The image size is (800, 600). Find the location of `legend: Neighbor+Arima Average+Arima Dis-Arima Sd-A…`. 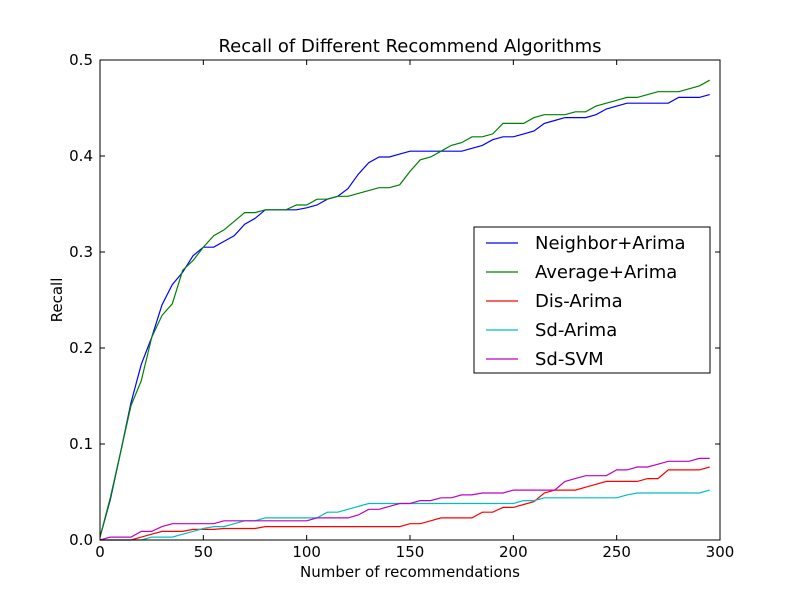

legend: Neighbor+Arima Average+Arima Dis-Arima Sd-A… is located at coordinates (592, 300).